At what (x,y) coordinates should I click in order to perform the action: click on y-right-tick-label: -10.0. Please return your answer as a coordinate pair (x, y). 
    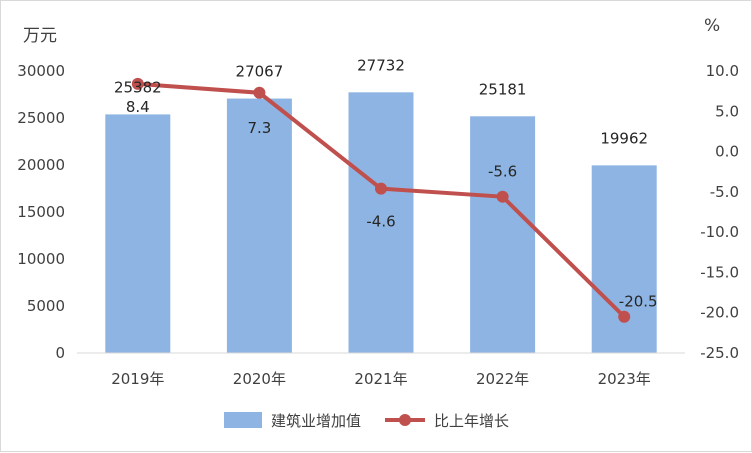
    Looking at the image, I should click on (719, 232).